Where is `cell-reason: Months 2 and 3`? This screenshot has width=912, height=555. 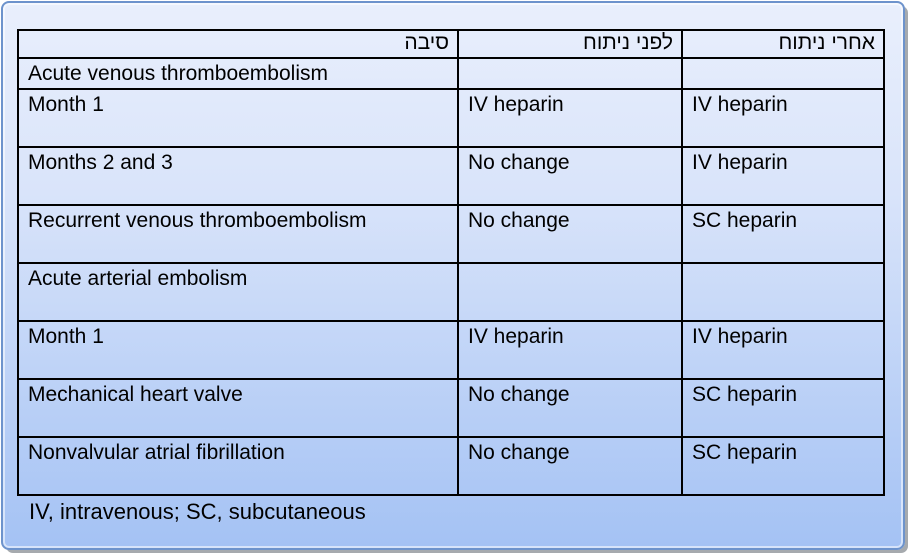 cell-reason: Months 2 and 3 is located at coordinates (238, 176).